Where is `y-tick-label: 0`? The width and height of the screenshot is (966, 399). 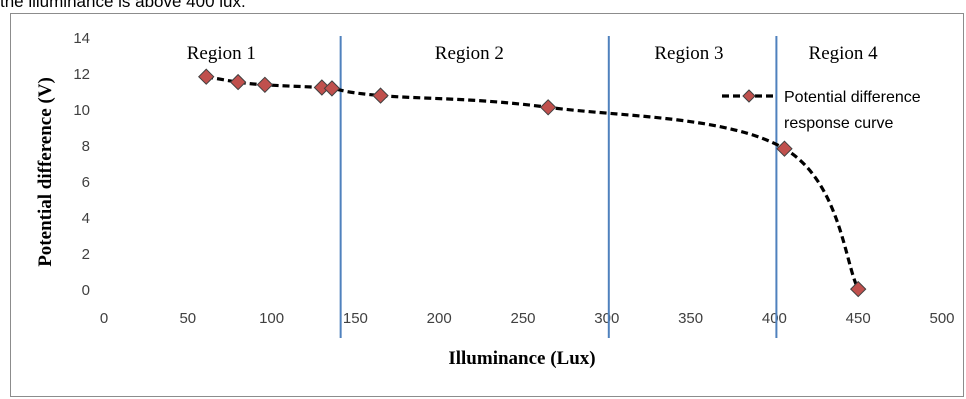 y-tick-label: 0 is located at coordinates (86, 290).